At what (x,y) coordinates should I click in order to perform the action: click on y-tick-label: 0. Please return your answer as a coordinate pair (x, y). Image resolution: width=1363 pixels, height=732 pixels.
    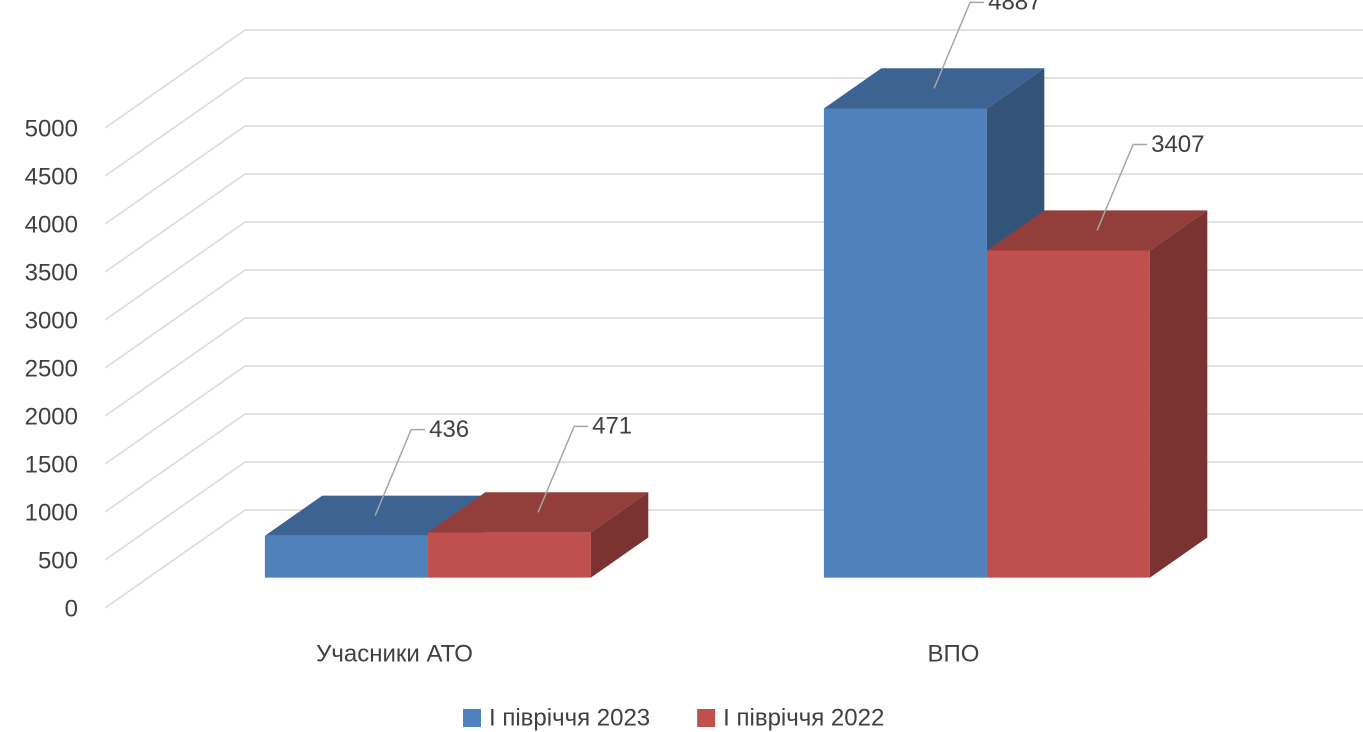
    Looking at the image, I should click on (71, 608).